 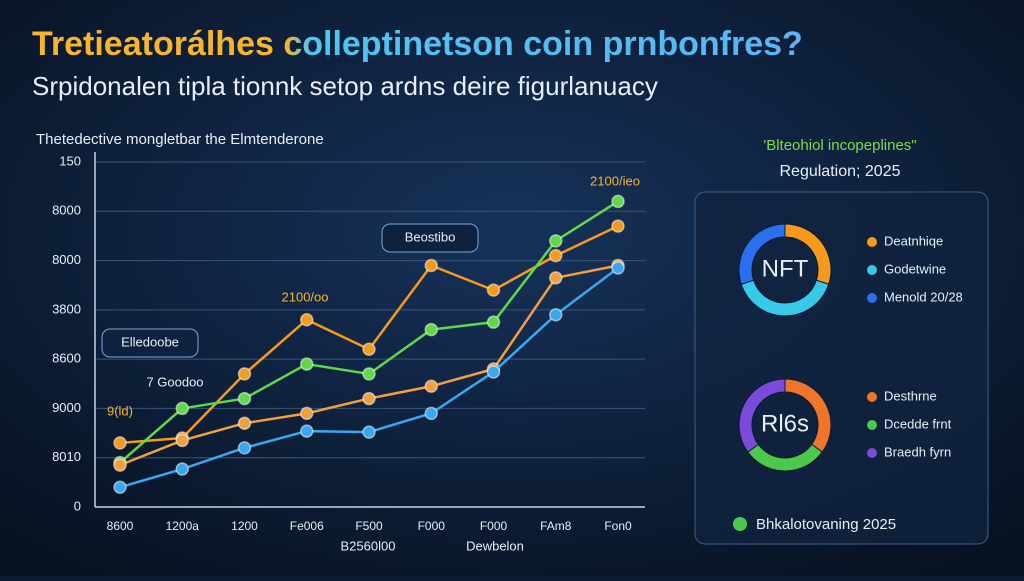 What do you see at coordinates (618, 526) in the screenshot?
I see `x-tick-label: Fon0` at bounding box center [618, 526].